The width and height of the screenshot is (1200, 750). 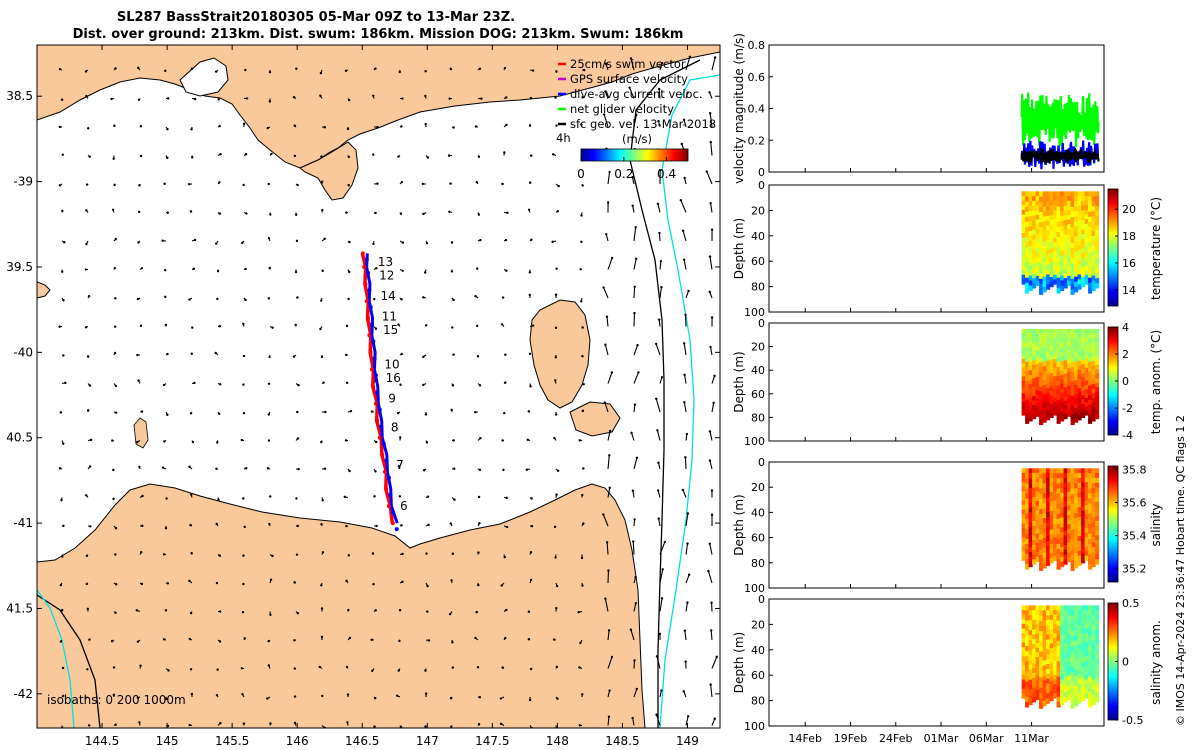 What do you see at coordinates (392, 512) in the screenshot?
I see `dac-track-point` at bounding box center [392, 512].